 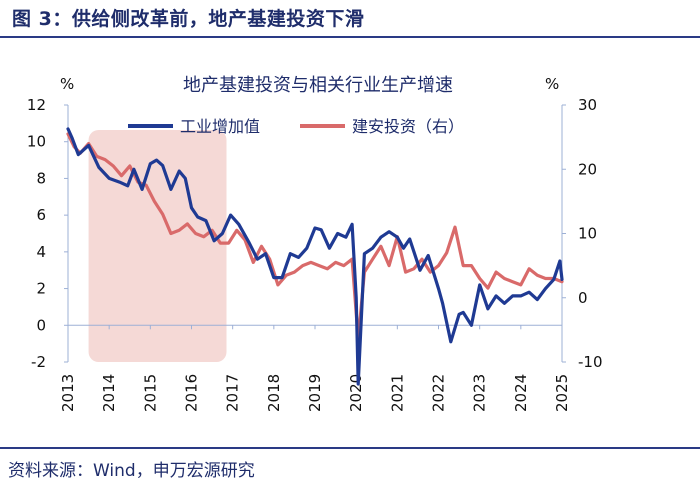 What do you see at coordinates (521, 393) in the screenshot?
I see `x-tick-label: 2024` at bounding box center [521, 393].